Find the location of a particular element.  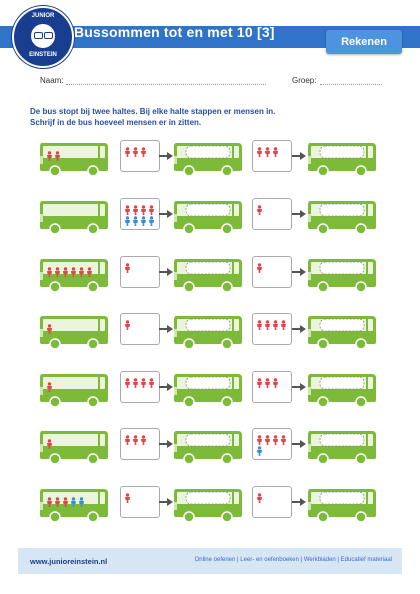

group-field is located at coordinates (351, 84).